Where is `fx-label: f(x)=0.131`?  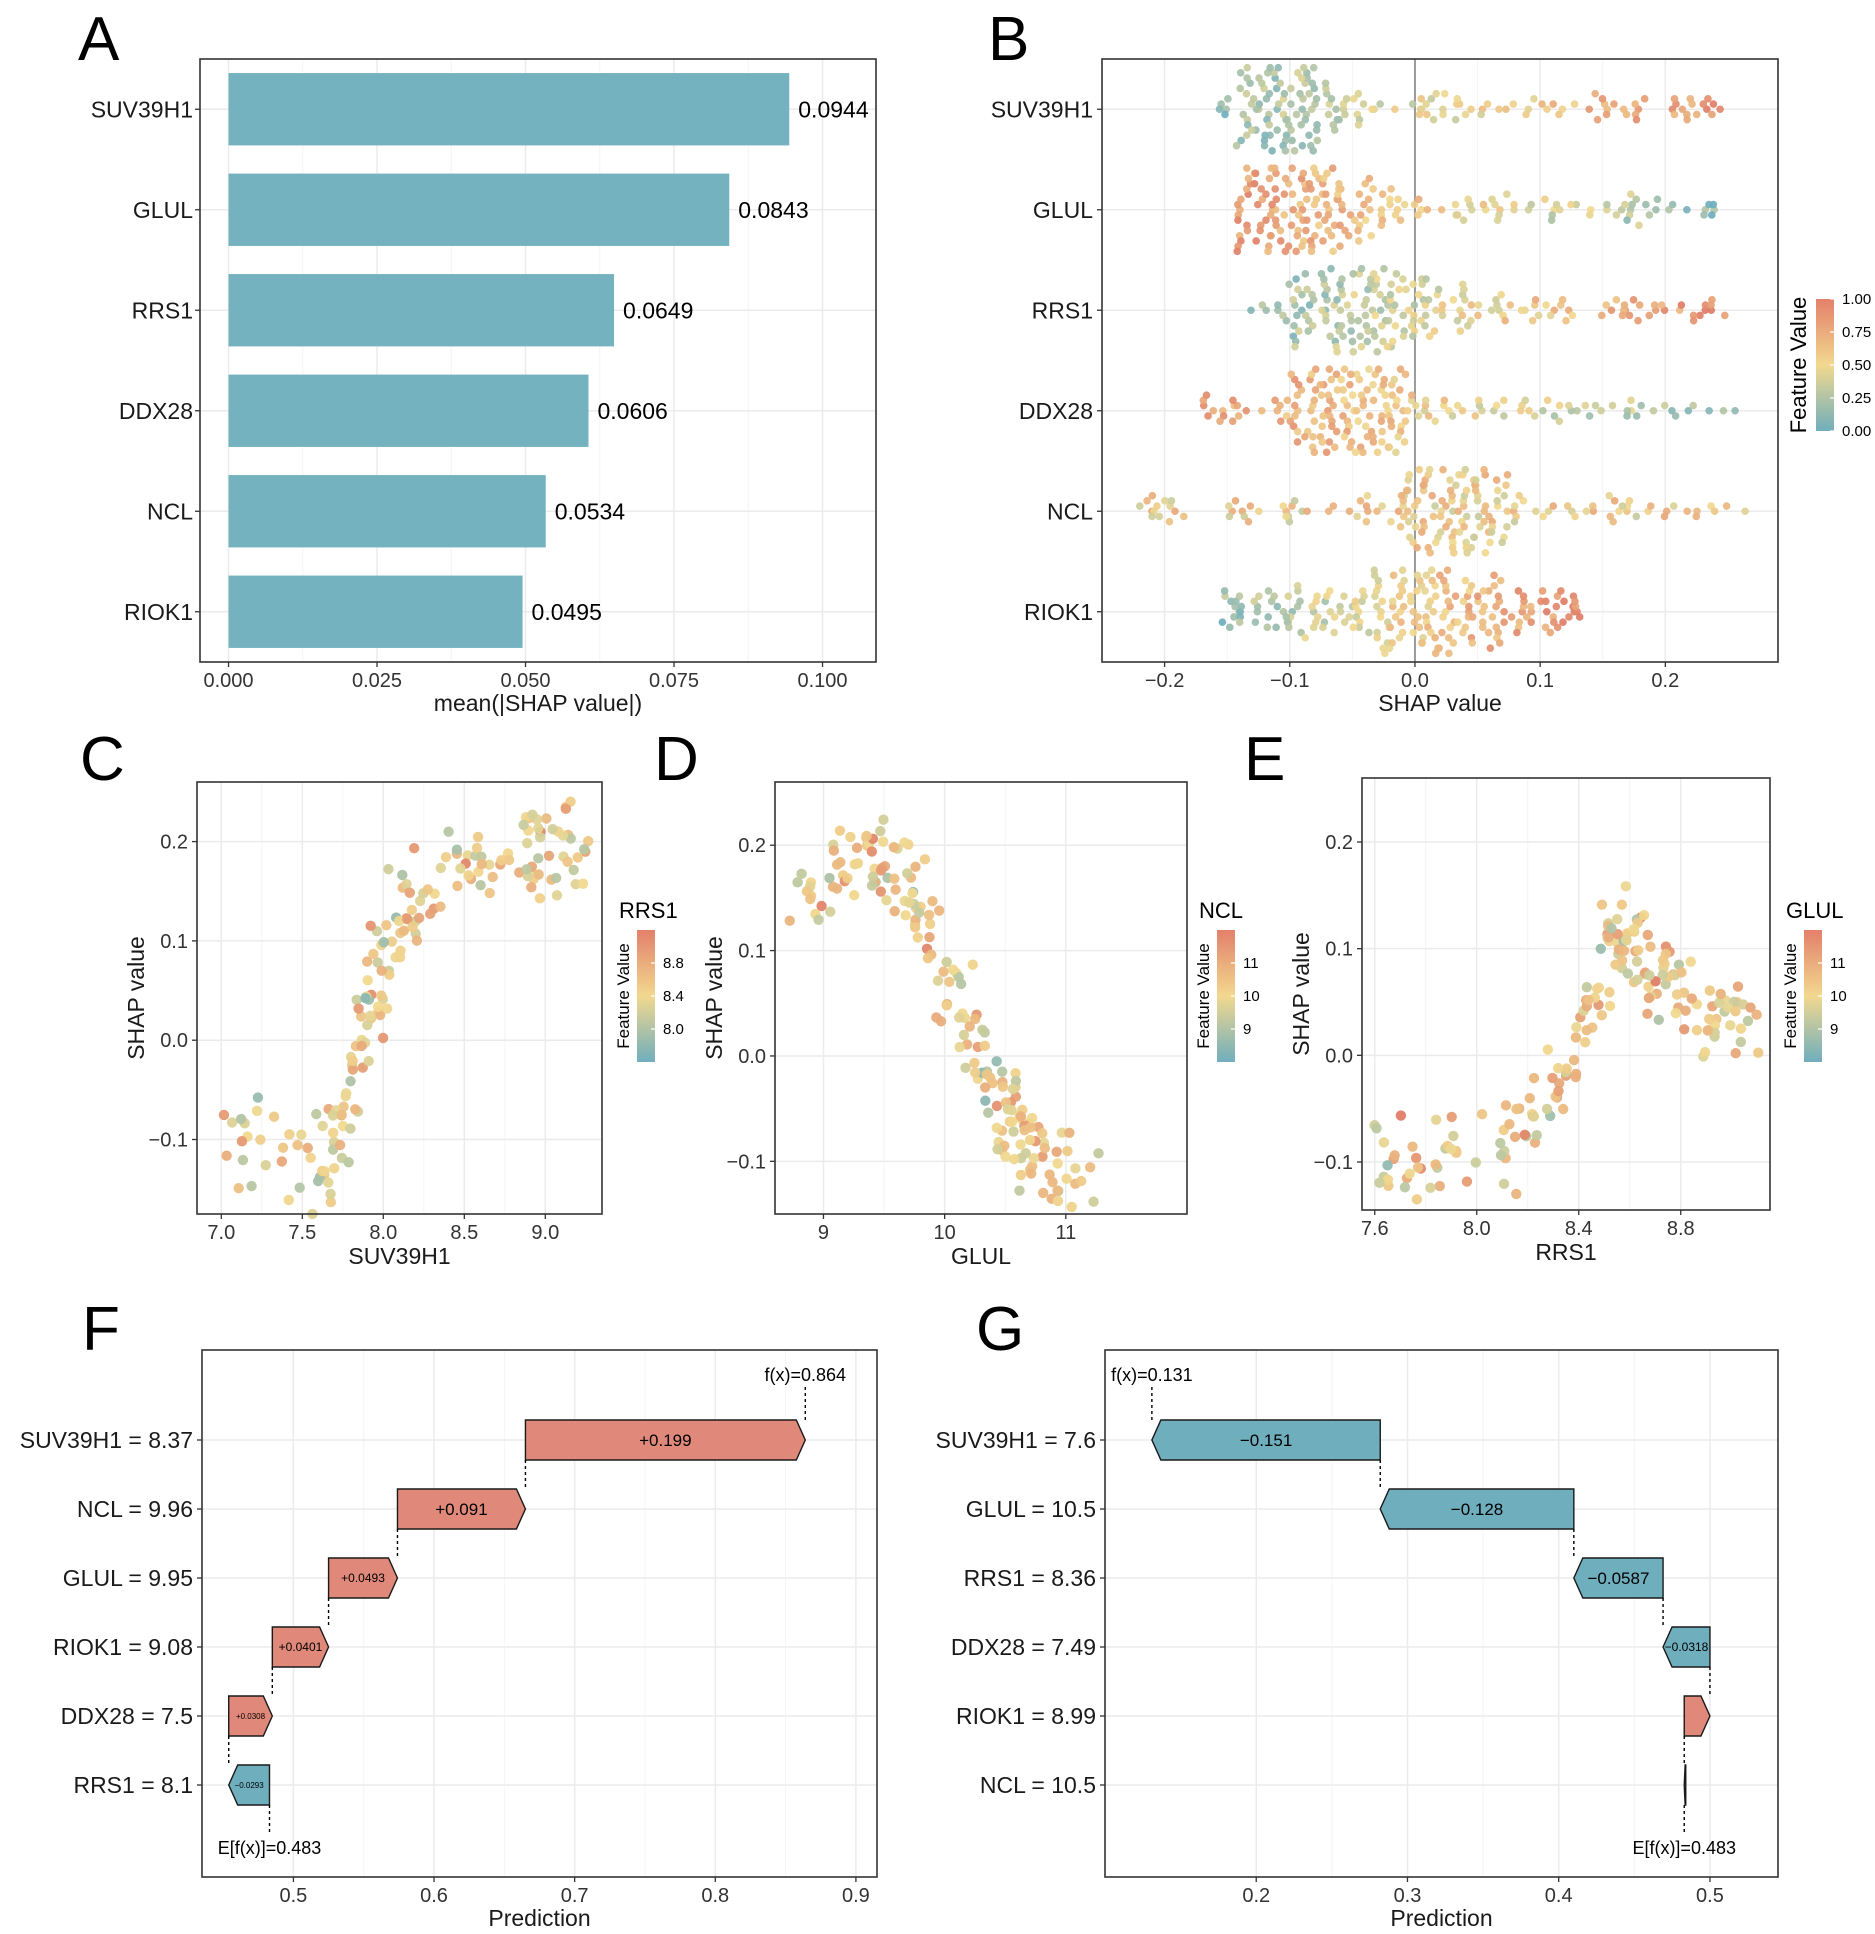 fx-label: f(x)=0.131 is located at coordinates (1152, 1375).